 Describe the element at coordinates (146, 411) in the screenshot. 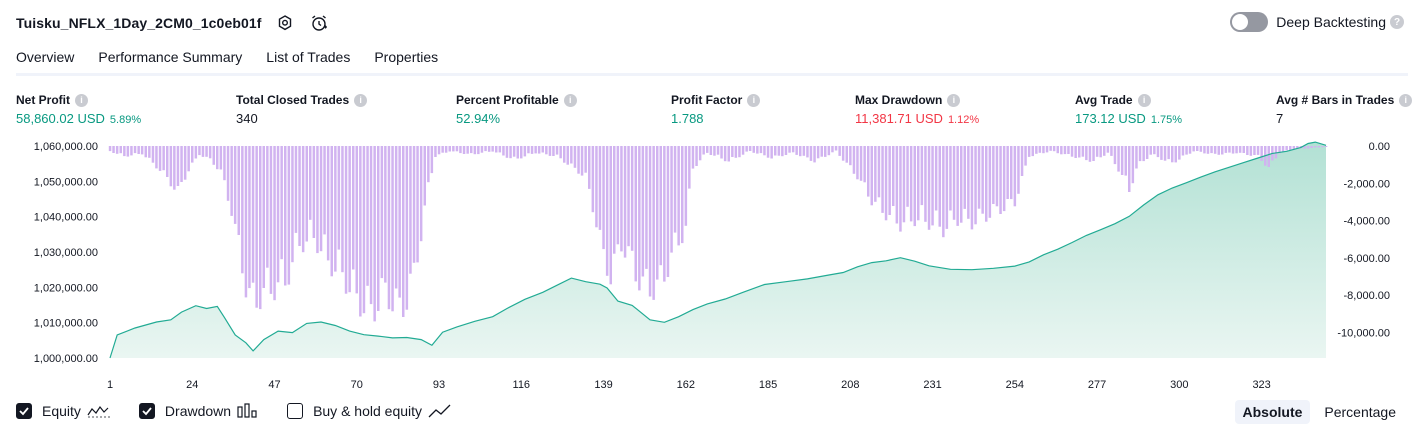

I see `drawdown-checkbox` at that location.